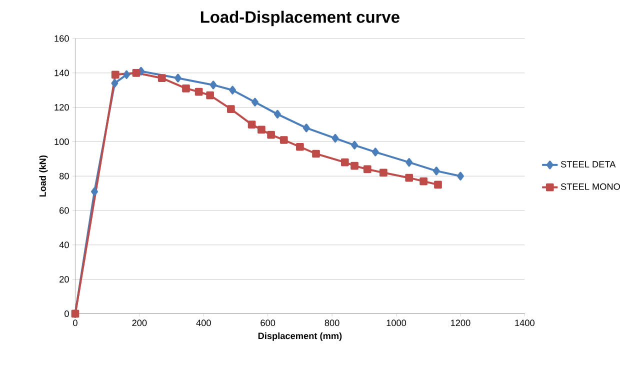 This screenshot has width=625, height=376. What do you see at coordinates (588, 164) in the screenshot?
I see `legend-label: STEEL DETA` at bounding box center [588, 164].